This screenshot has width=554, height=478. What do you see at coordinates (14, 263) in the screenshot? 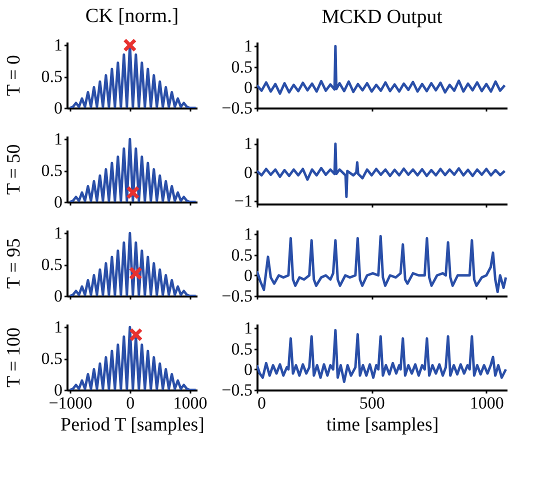
I see `y-axis-title: T = 95` at bounding box center [14, 263].